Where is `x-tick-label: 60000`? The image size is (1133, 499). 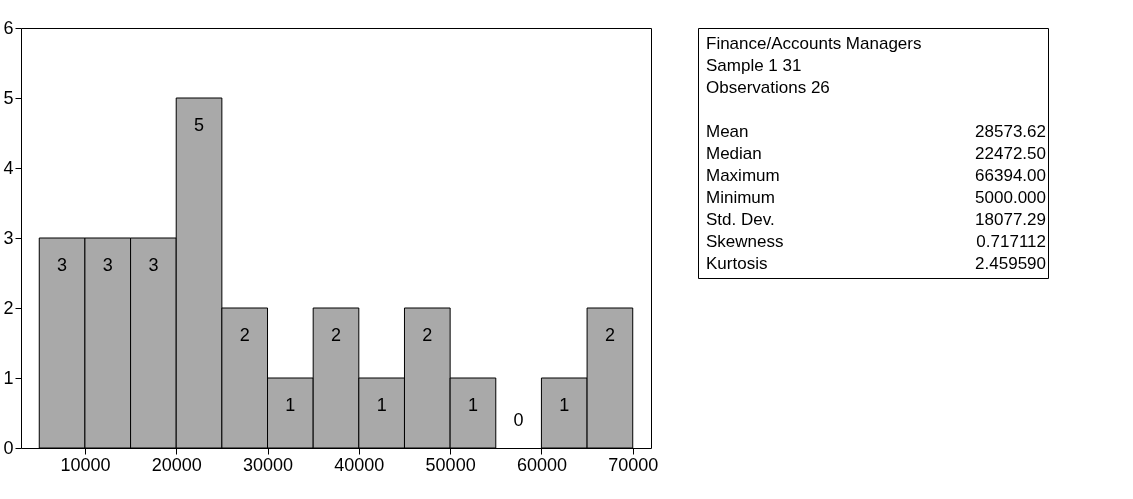 x-tick-label: 60000 is located at coordinates (541, 464).